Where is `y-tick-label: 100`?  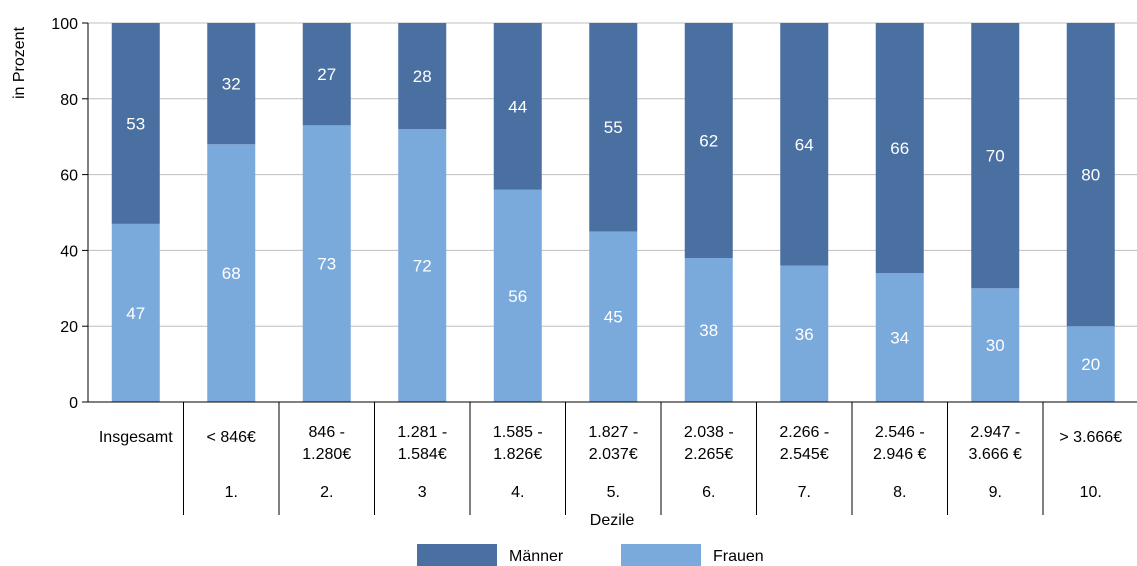
y-tick-label: 100 is located at coordinates (64, 24).